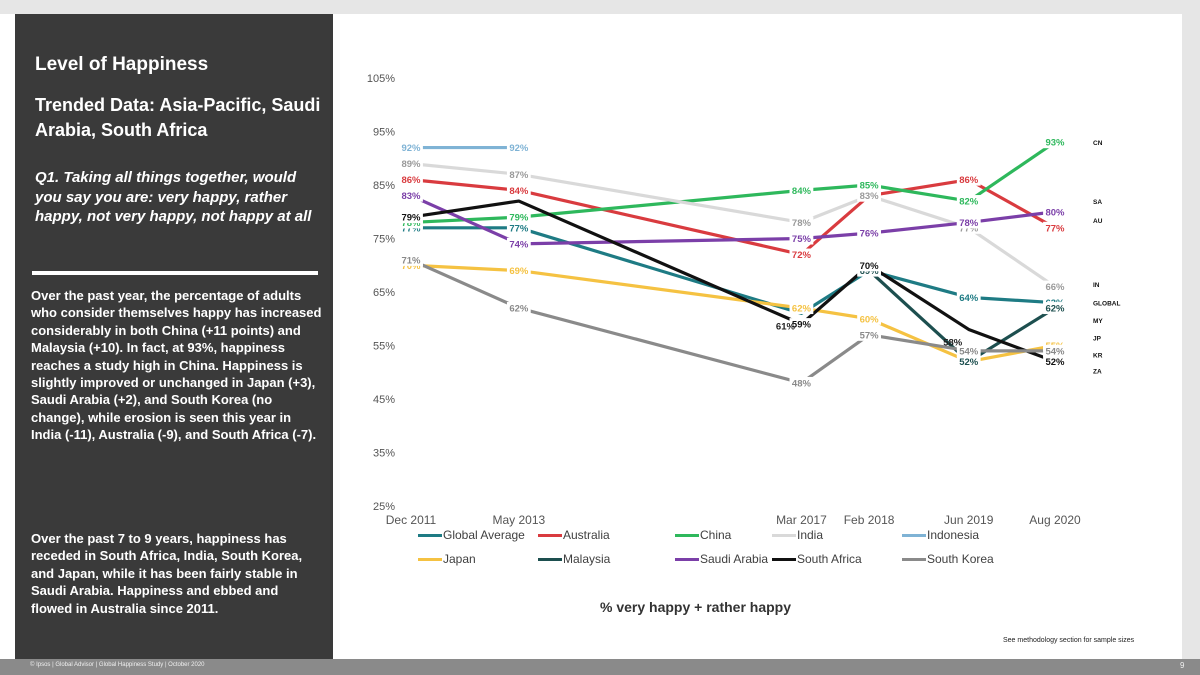  Describe the element at coordinates (600, 667) in the screenshot. I see `footer-bar` at that location.